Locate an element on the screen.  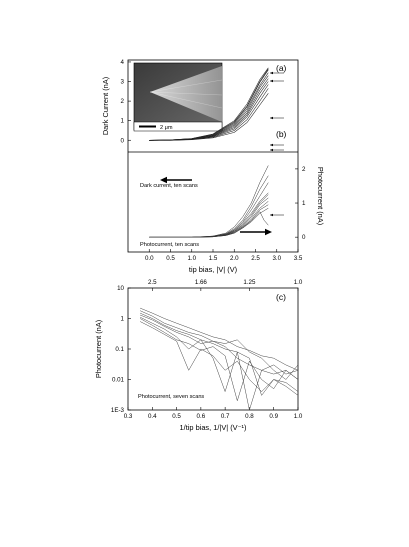
panel-b-annotation: Photocurrent, ten scans is located at coordinates (169, 245).